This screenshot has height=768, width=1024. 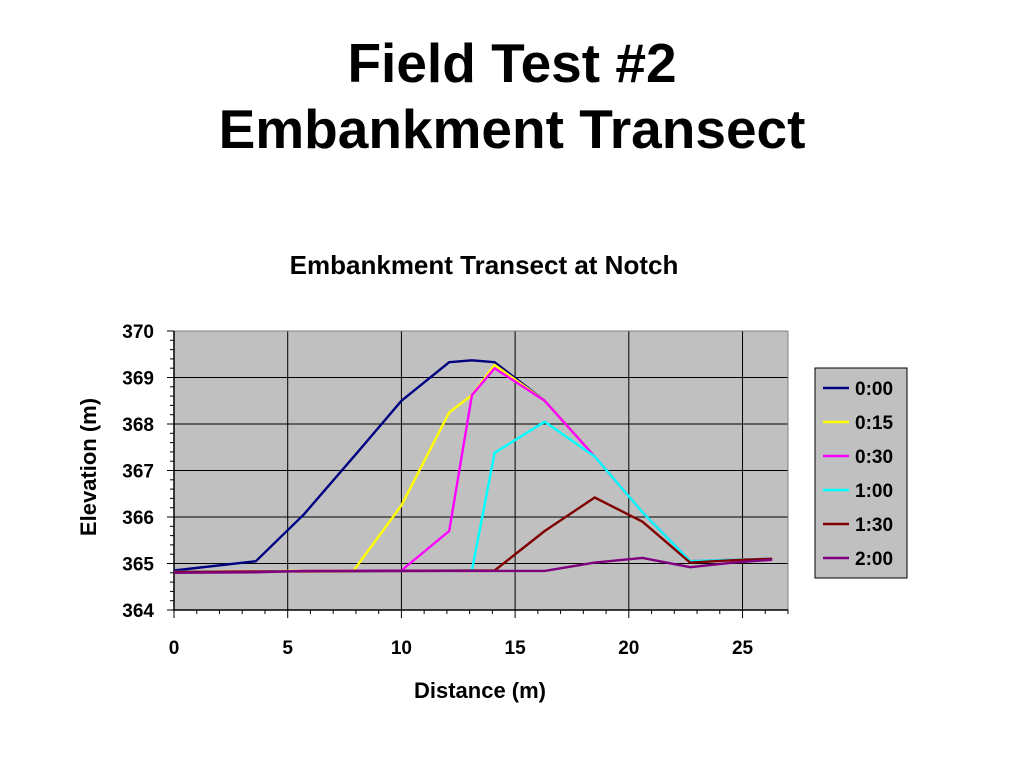 I want to click on y-tick-label: 364, so click(x=138, y=611).